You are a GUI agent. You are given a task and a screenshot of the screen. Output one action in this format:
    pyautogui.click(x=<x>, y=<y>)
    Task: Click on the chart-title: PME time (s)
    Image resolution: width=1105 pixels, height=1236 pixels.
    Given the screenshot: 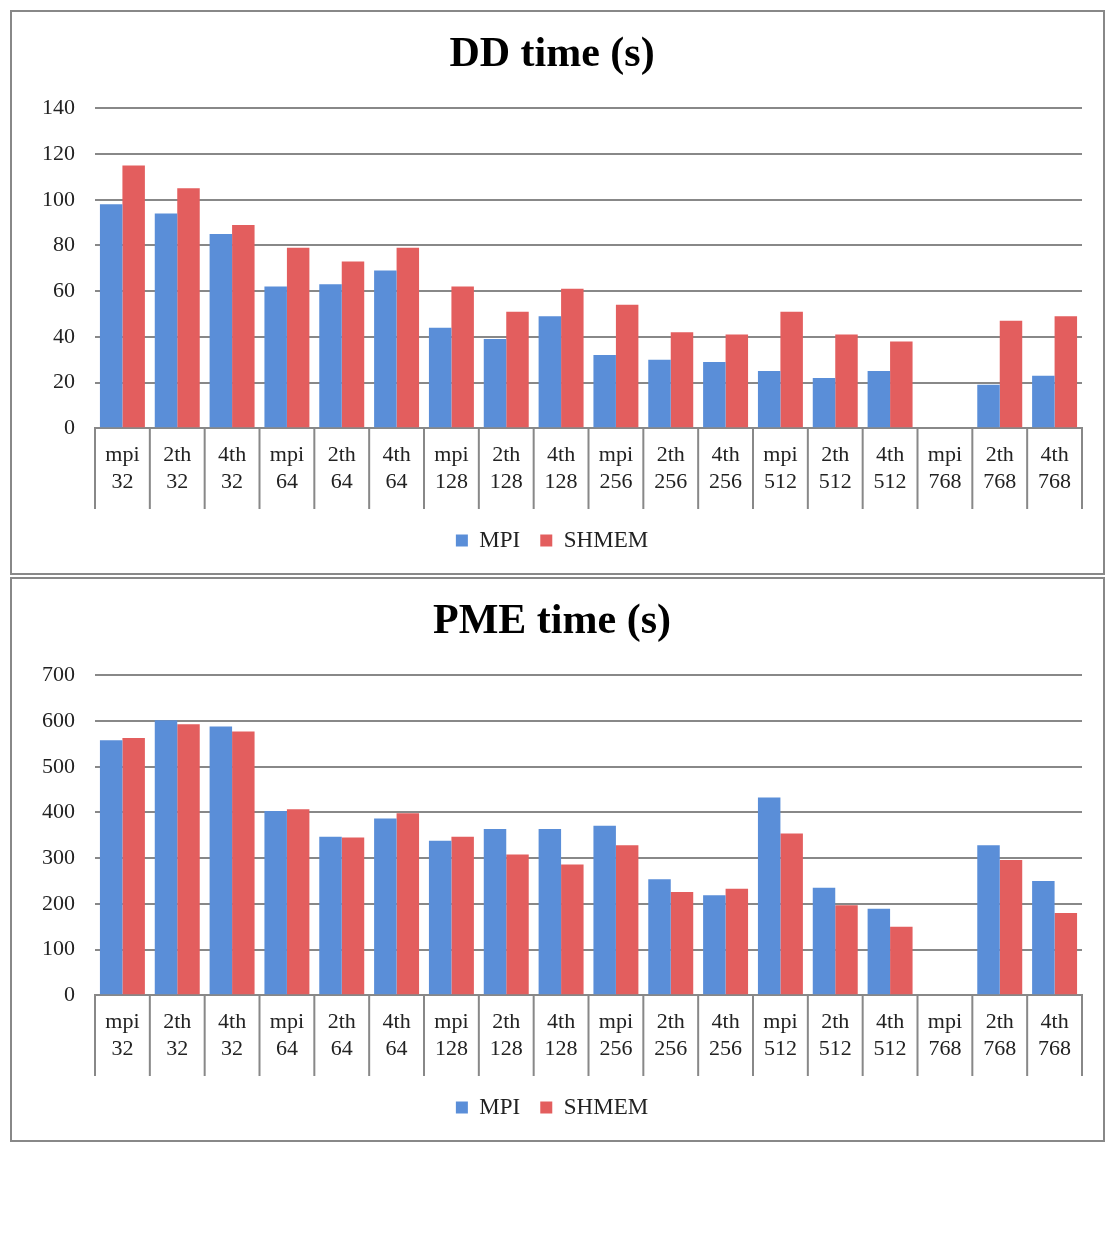 What is the action you would take?
    pyautogui.click(x=552, y=620)
    